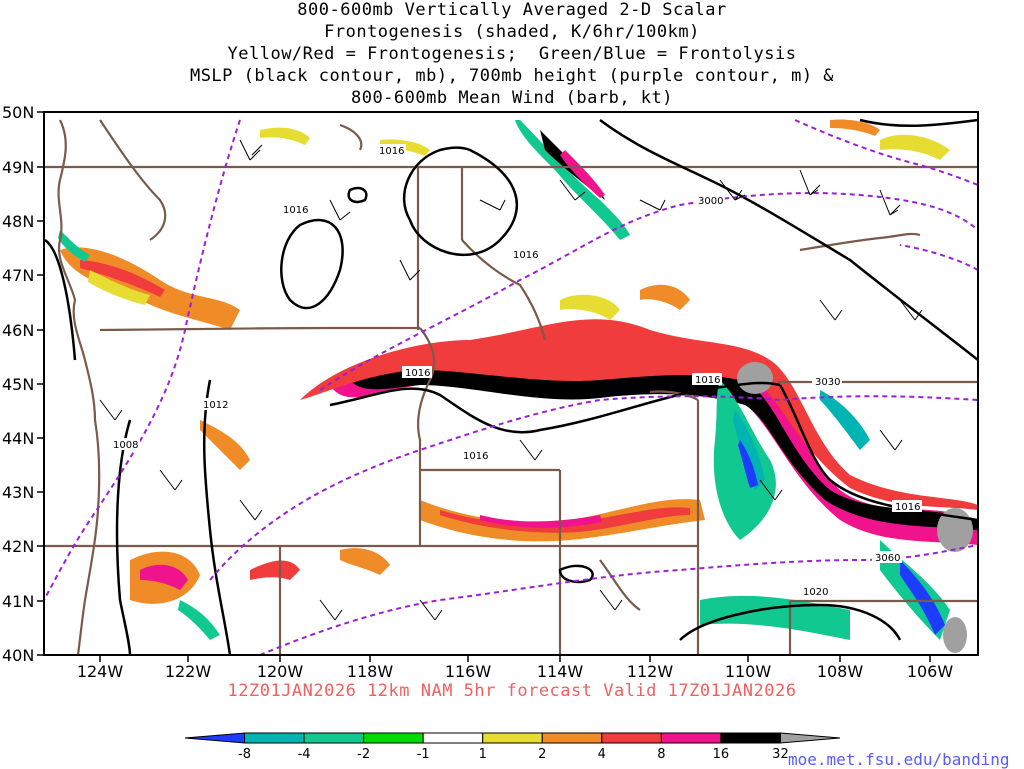  What do you see at coordinates (18, 167) in the screenshot?
I see `lat-label: 49N` at bounding box center [18, 167].